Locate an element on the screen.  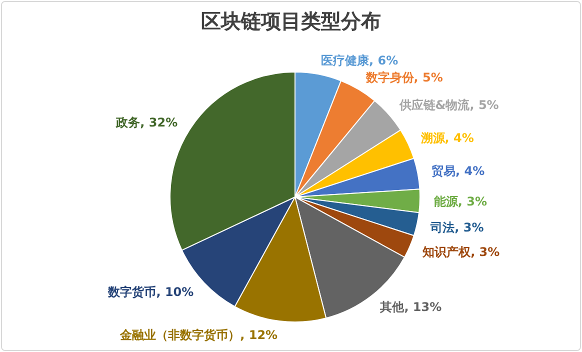
chart-title: 区块链项目类型分布 is located at coordinates (291, 21).